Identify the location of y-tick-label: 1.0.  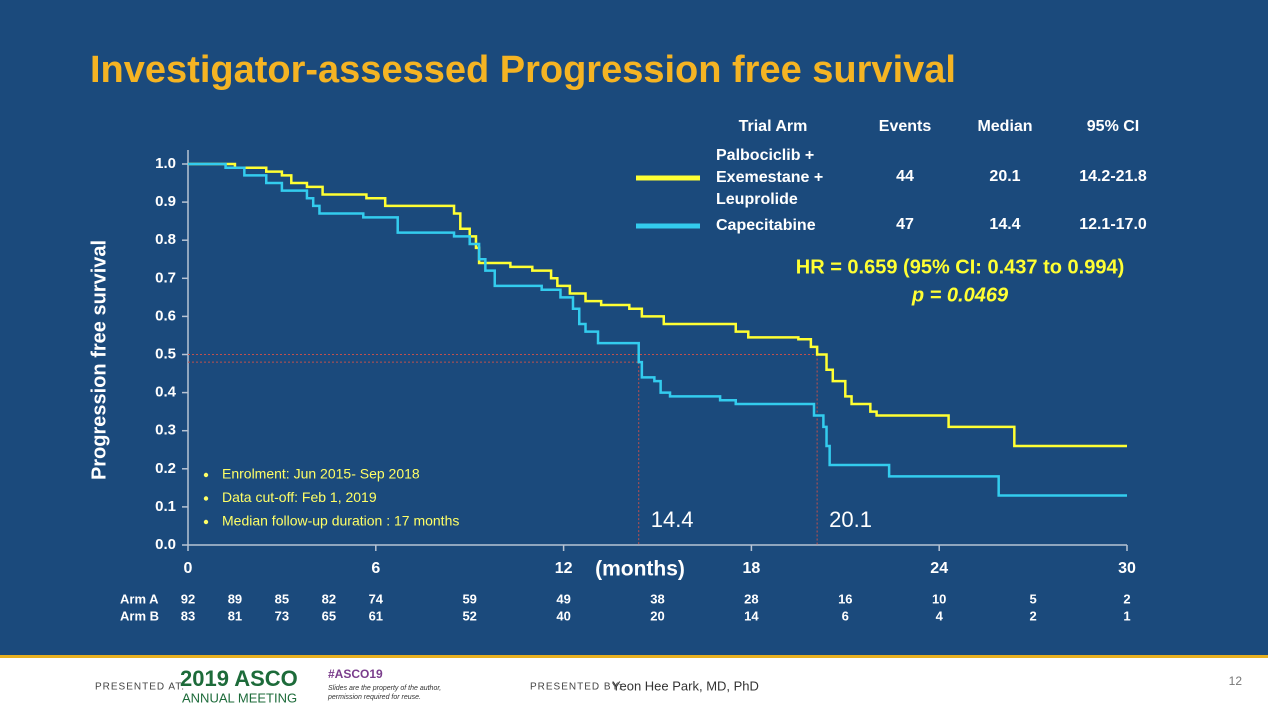
(165, 163).